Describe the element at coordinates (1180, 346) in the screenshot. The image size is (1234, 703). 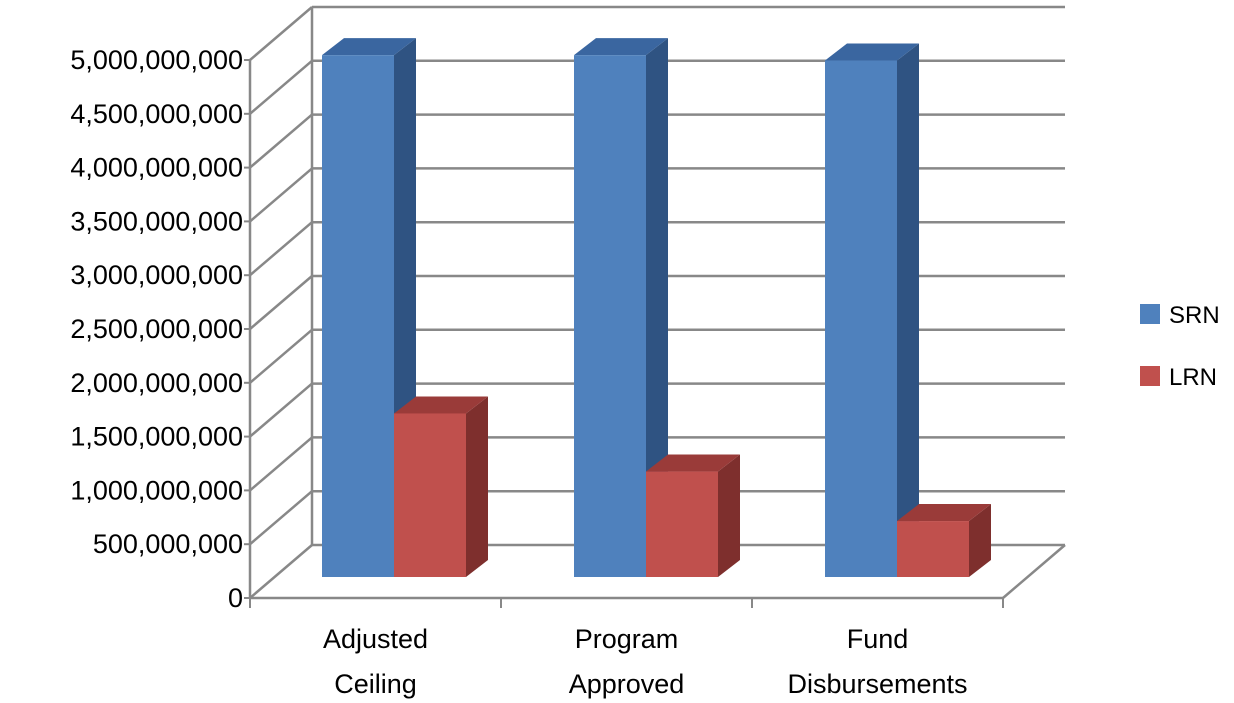
I see `legend: SRN LRN` at that location.